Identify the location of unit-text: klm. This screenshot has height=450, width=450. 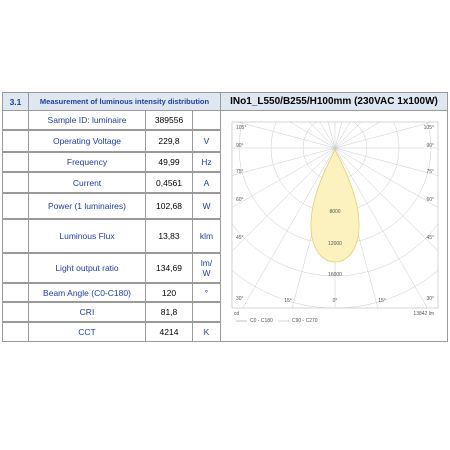
(206, 236).